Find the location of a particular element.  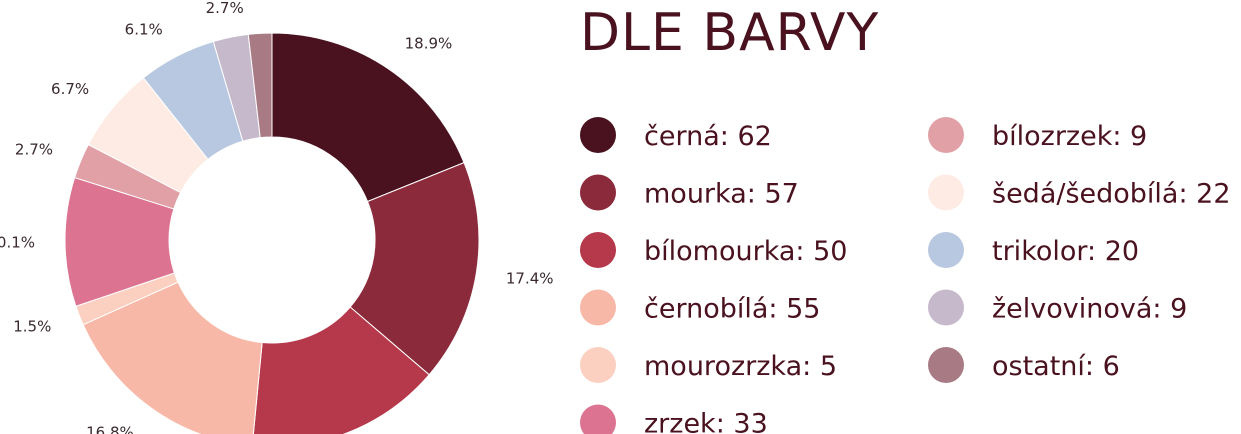

legend-value: 62 is located at coordinates (754, 136).